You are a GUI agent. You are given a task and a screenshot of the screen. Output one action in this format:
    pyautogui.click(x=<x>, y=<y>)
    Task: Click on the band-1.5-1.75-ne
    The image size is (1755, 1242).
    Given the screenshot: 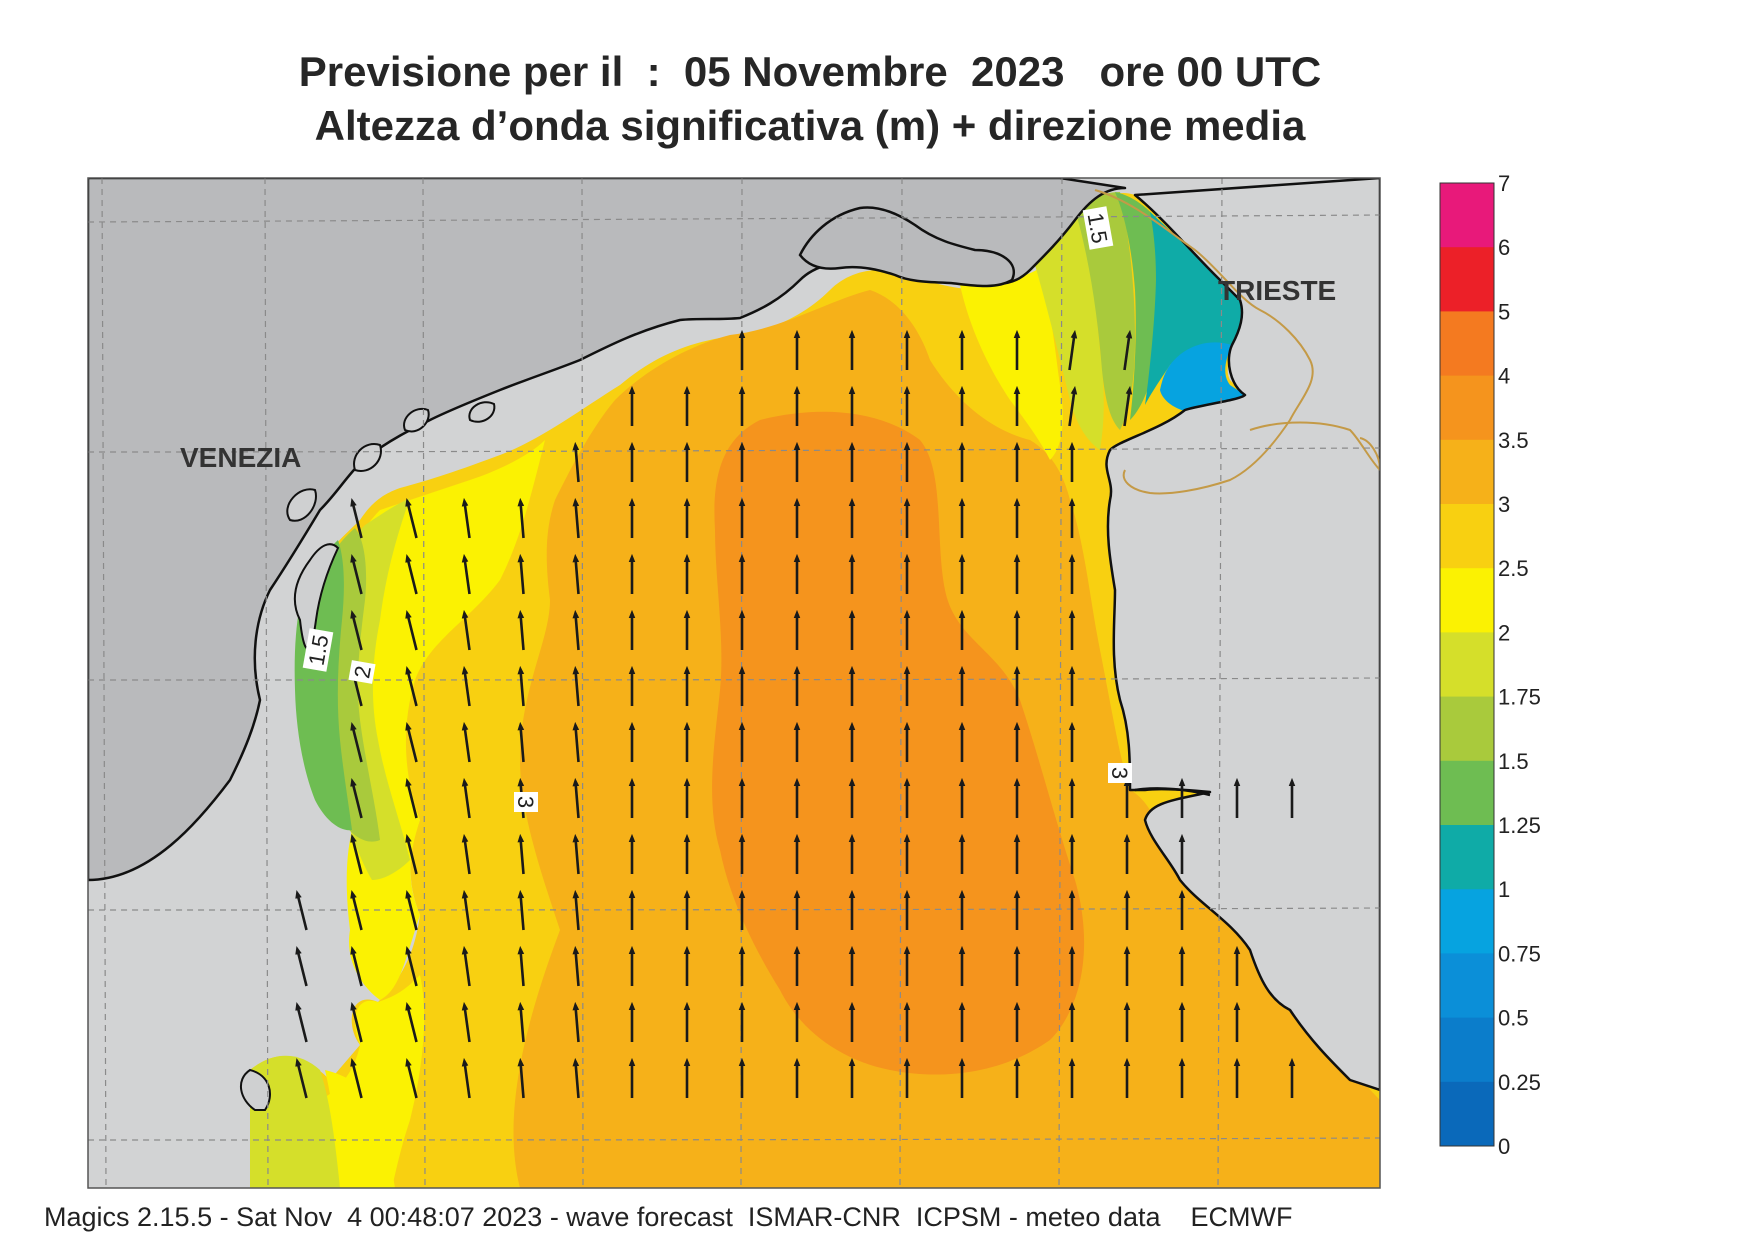 What is the action you would take?
    pyautogui.click(x=1105, y=311)
    